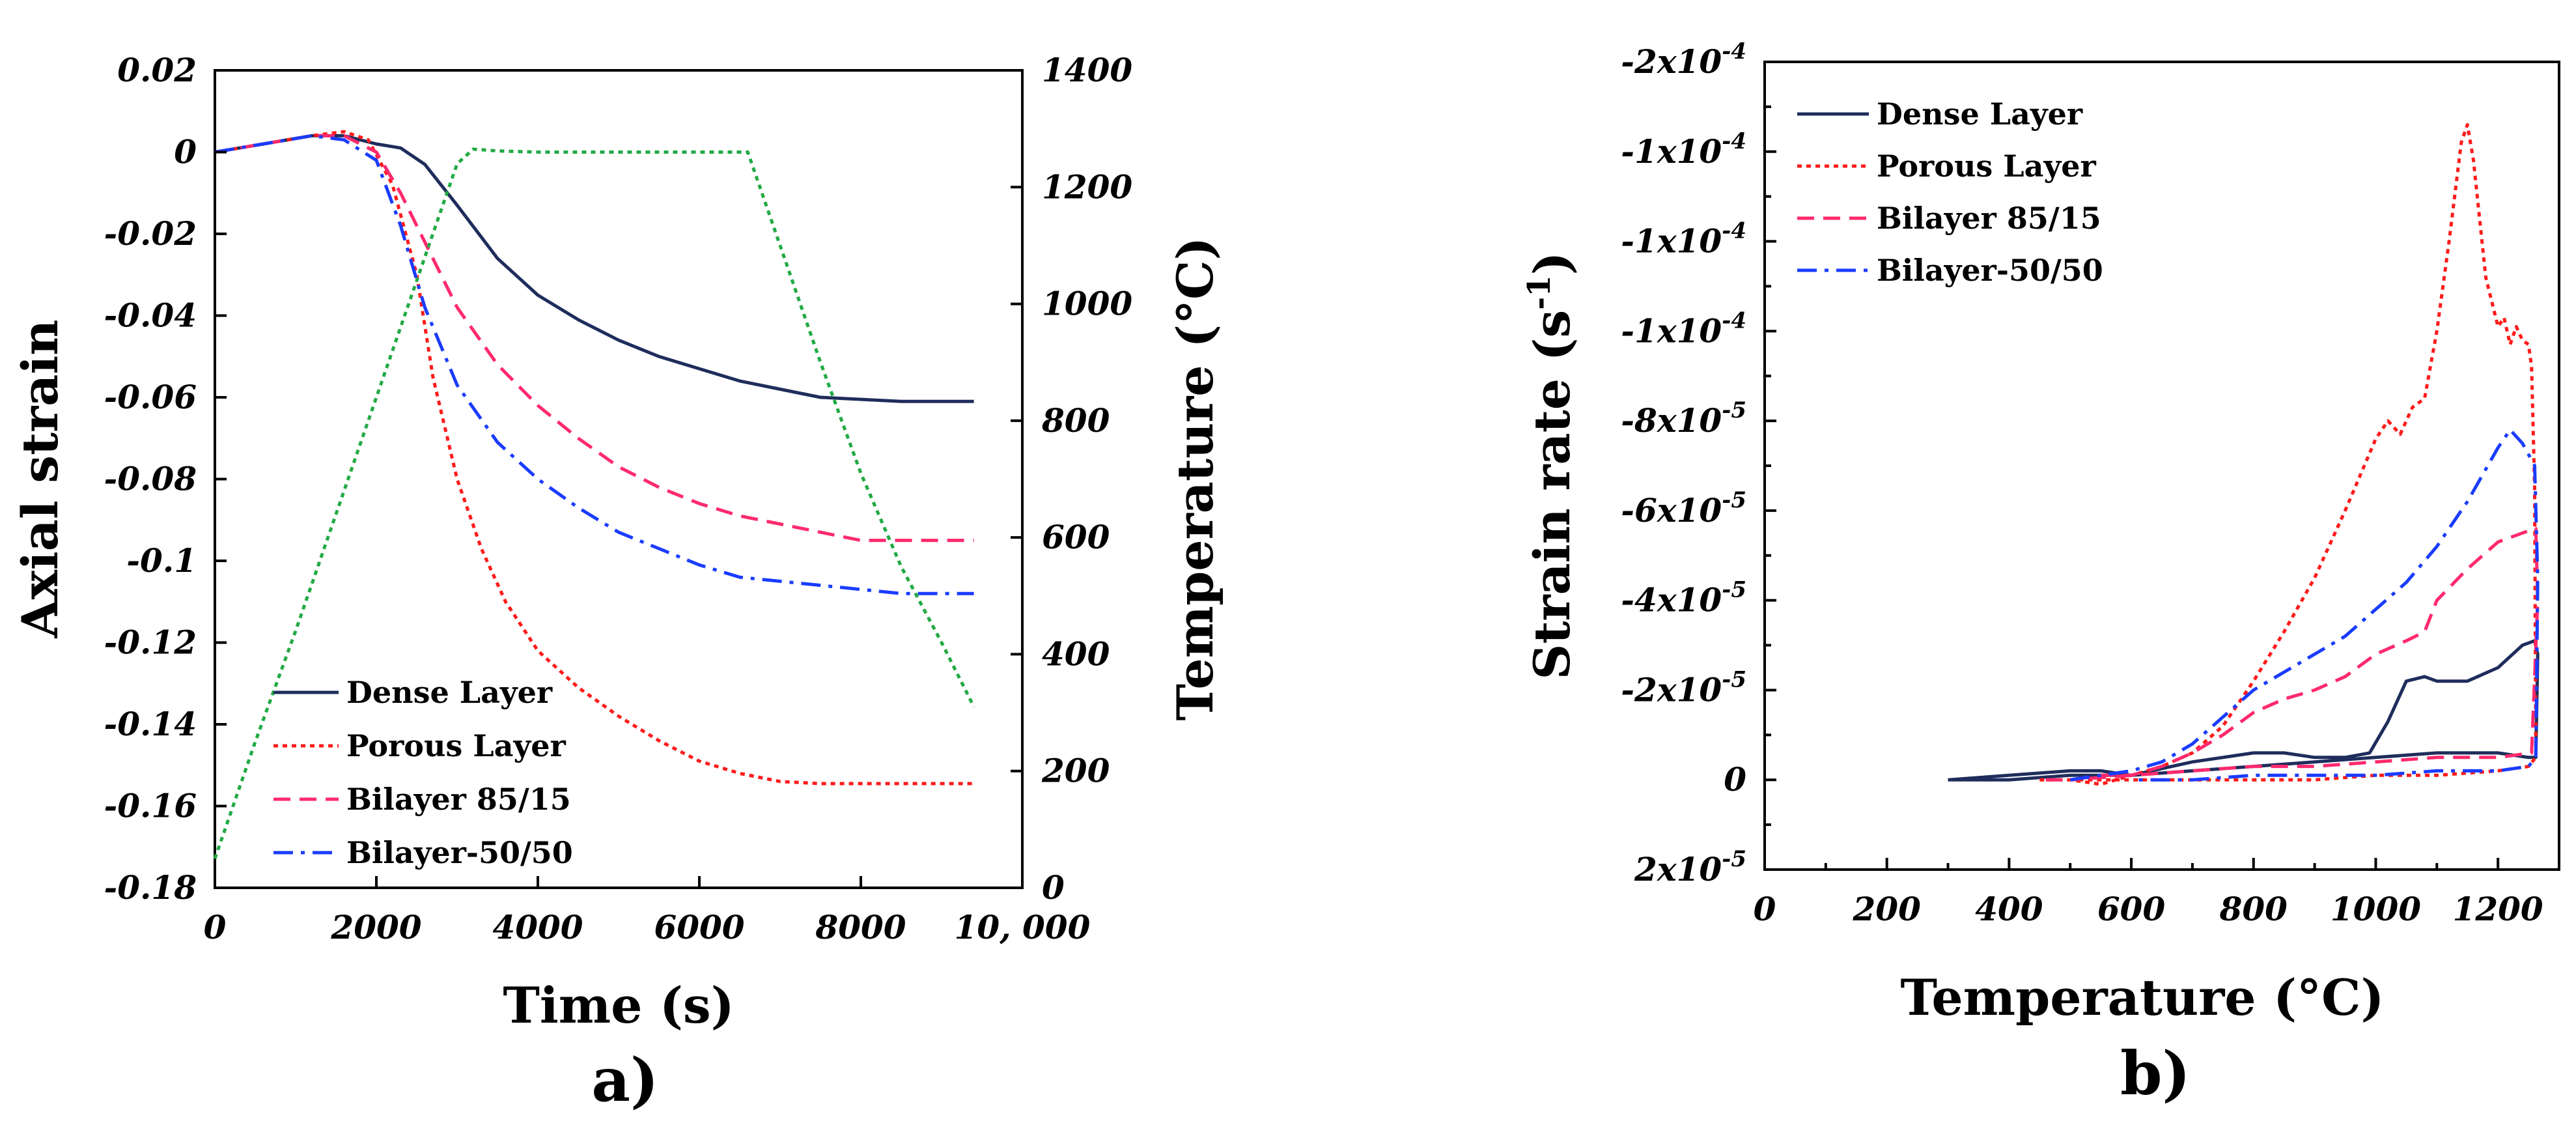 The image size is (2576, 1121). What do you see at coordinates (1087, 70) in the screenshot?
I see `chart-a-y2-tick-label: 1400` at bounding box center [1087, 70].